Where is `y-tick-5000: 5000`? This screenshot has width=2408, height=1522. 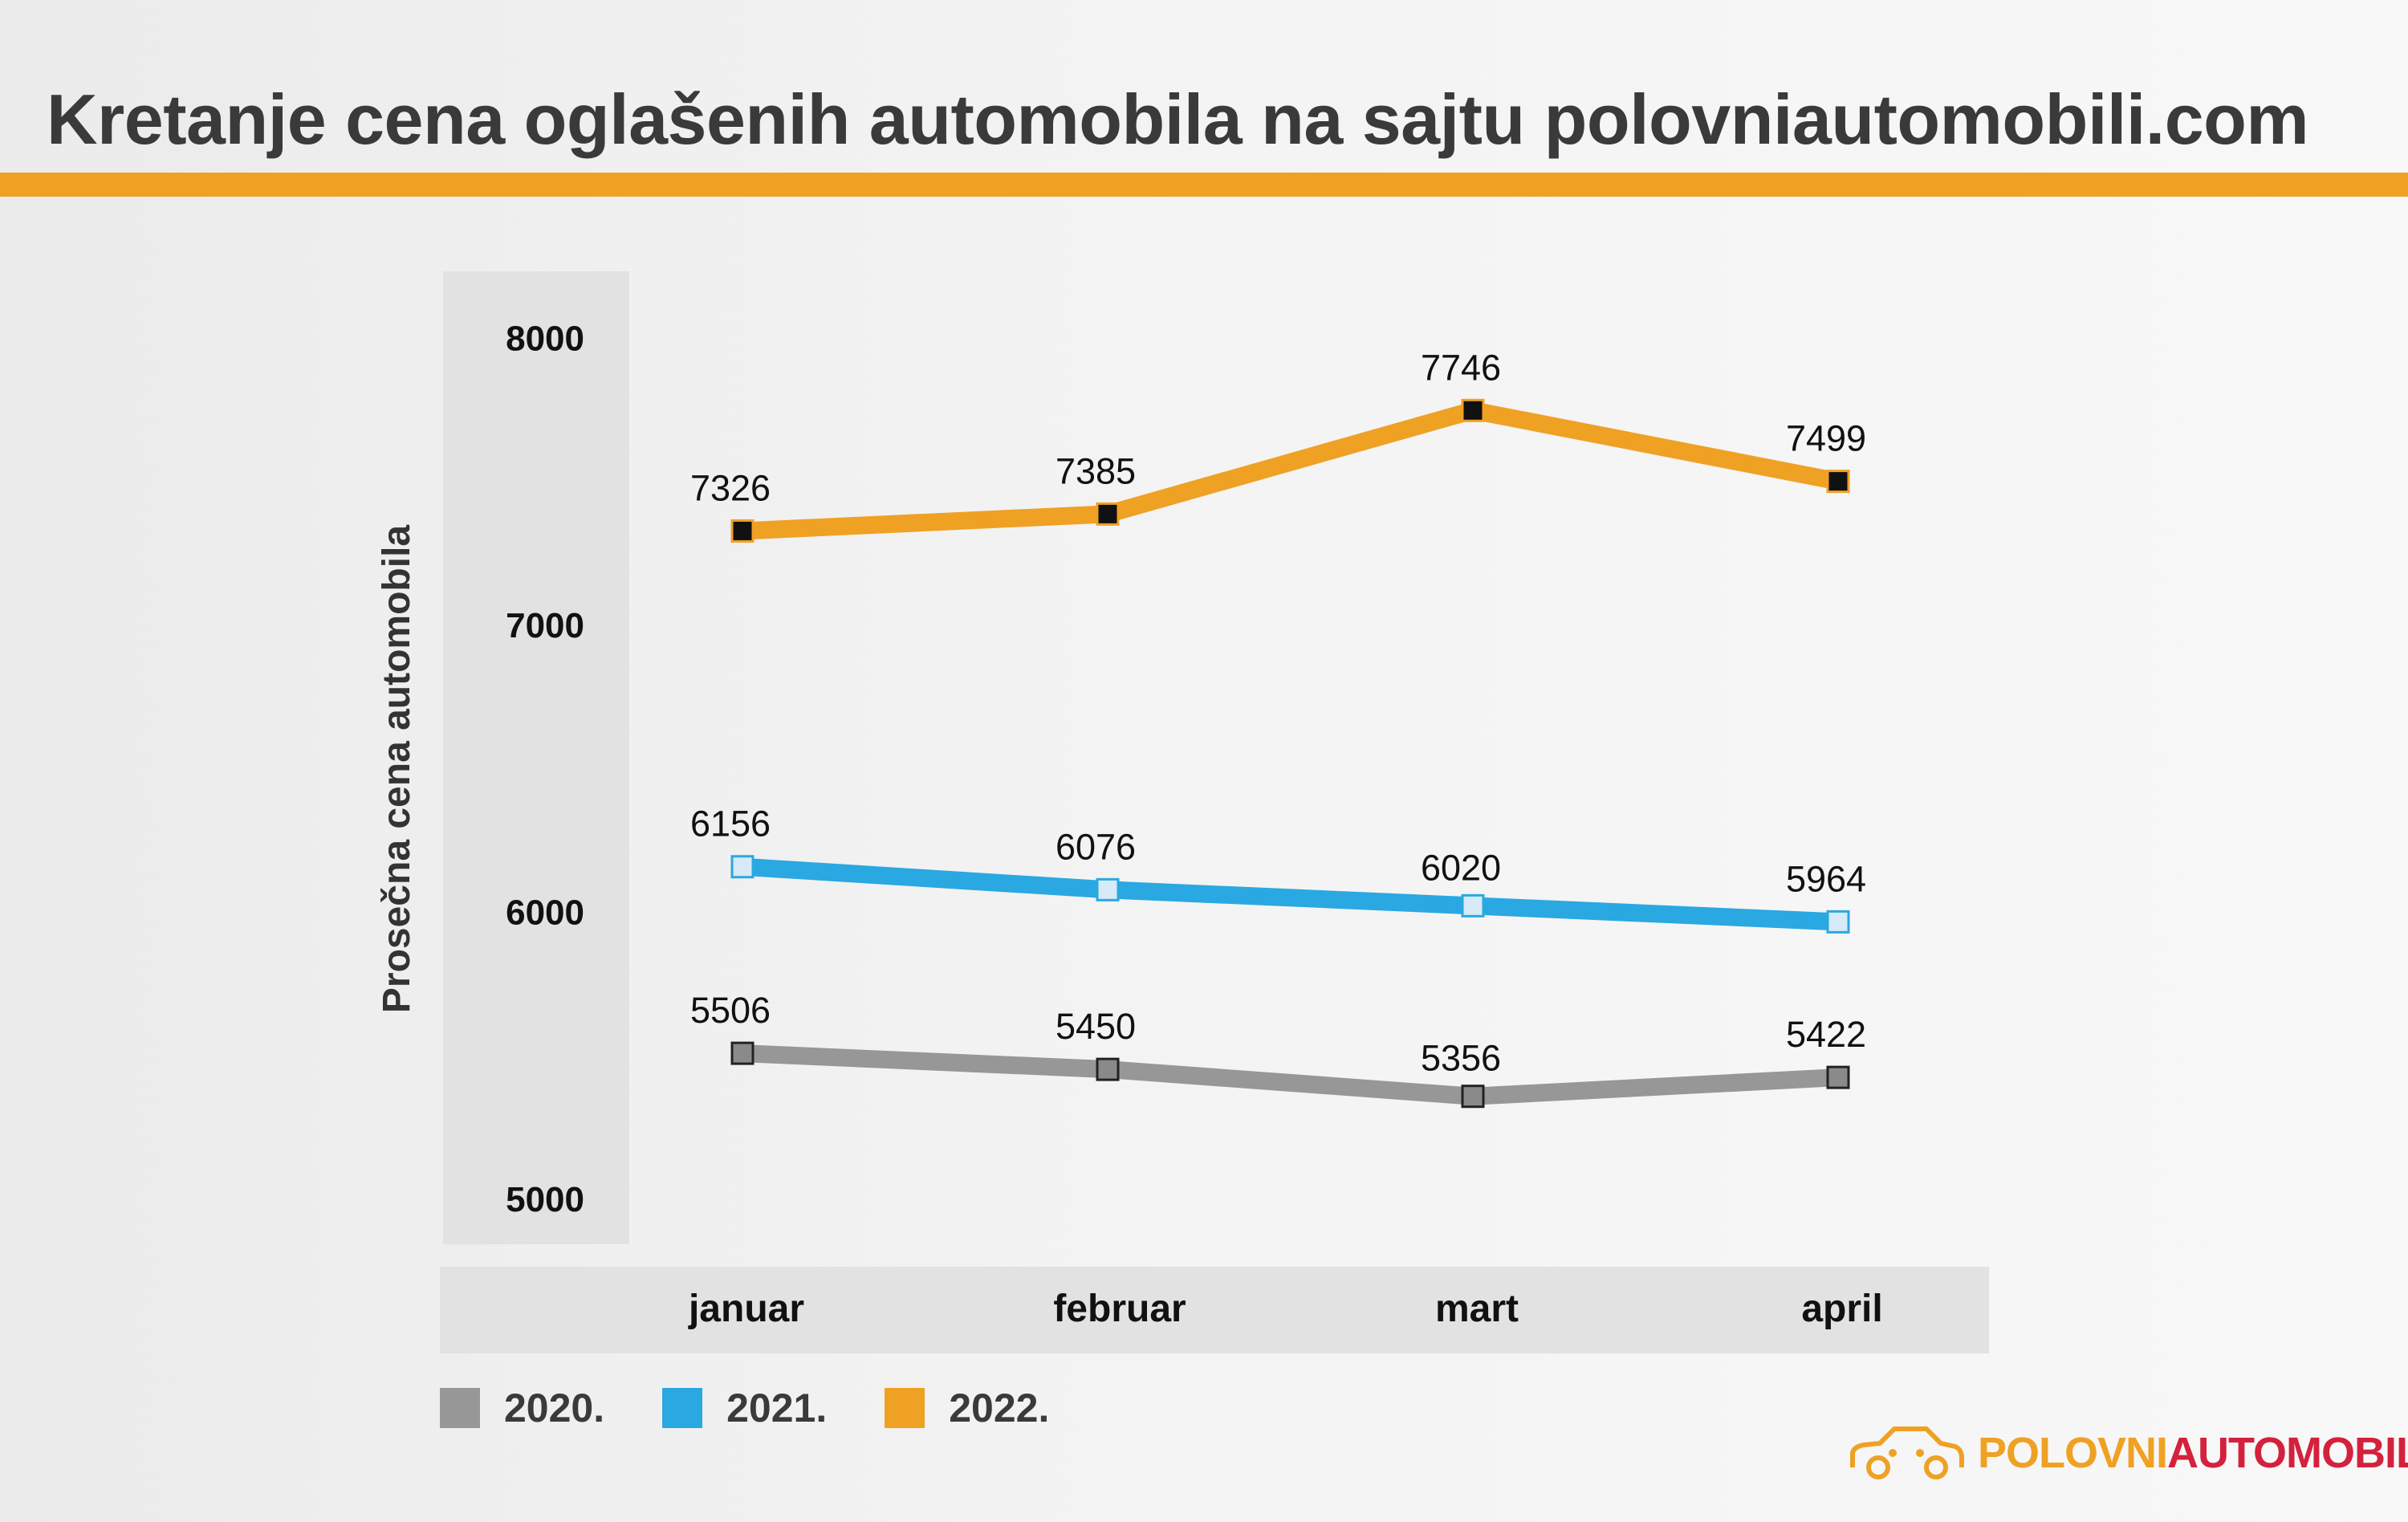
y-tick-5000: 5000 is located at coordinates (545, 1199).